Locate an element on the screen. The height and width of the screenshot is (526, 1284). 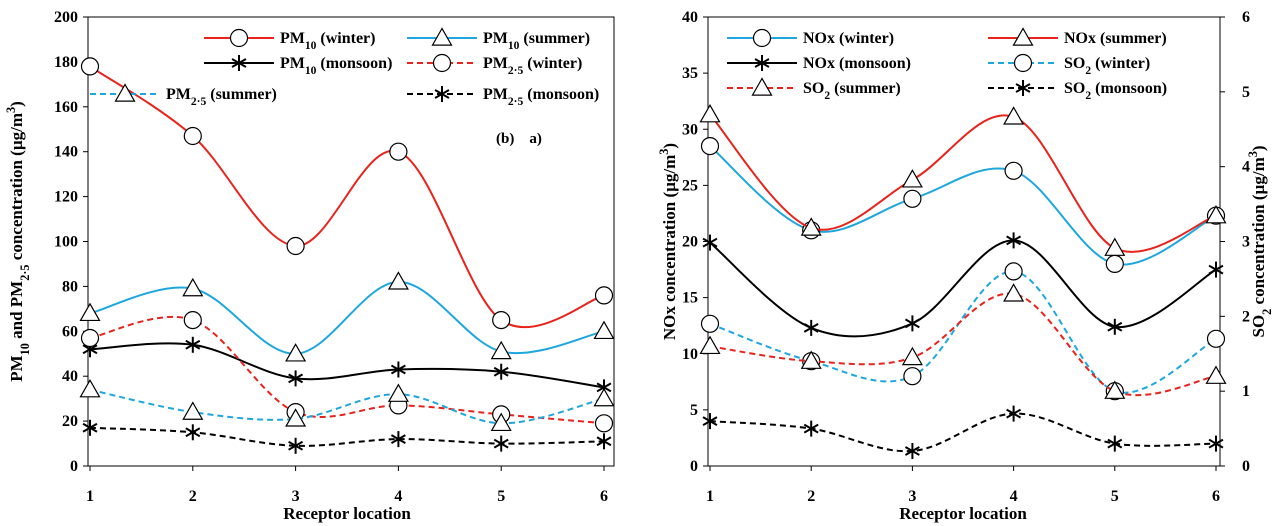
series-nox-summer- is located at coordinates (963, 179).